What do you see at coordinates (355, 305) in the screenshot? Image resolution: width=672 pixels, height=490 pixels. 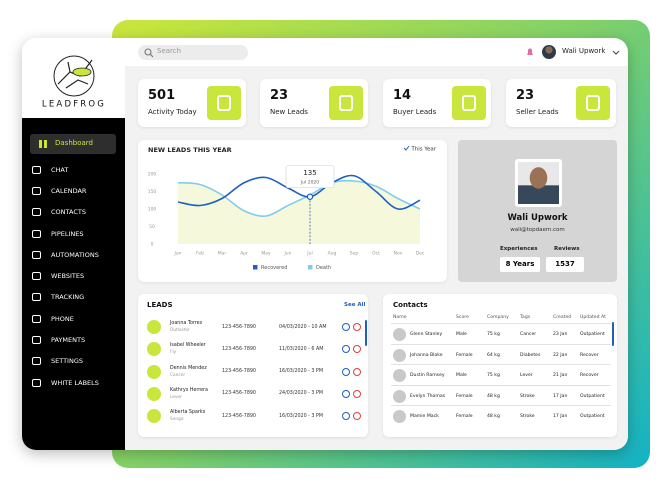 I see `see-all-link: See All` at bounding box center [355, 305].